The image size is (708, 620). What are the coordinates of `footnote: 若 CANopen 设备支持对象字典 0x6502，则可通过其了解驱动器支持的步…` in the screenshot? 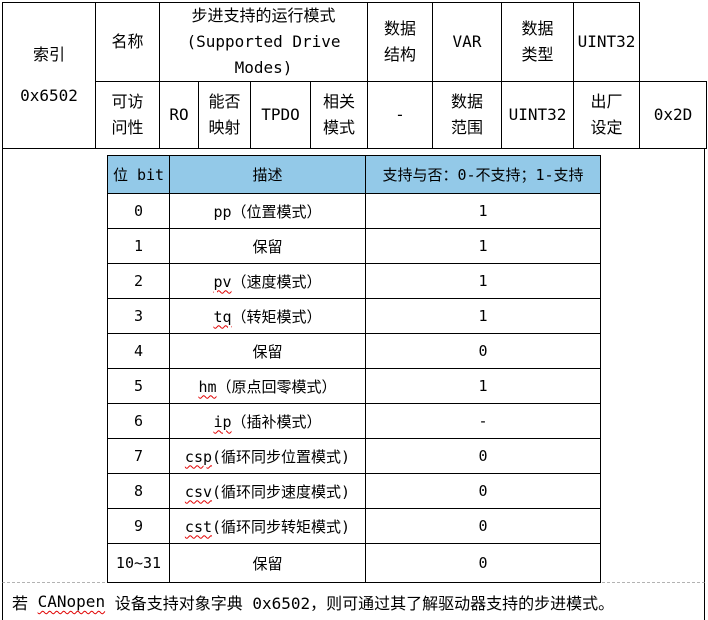 It's located at (353, 601).